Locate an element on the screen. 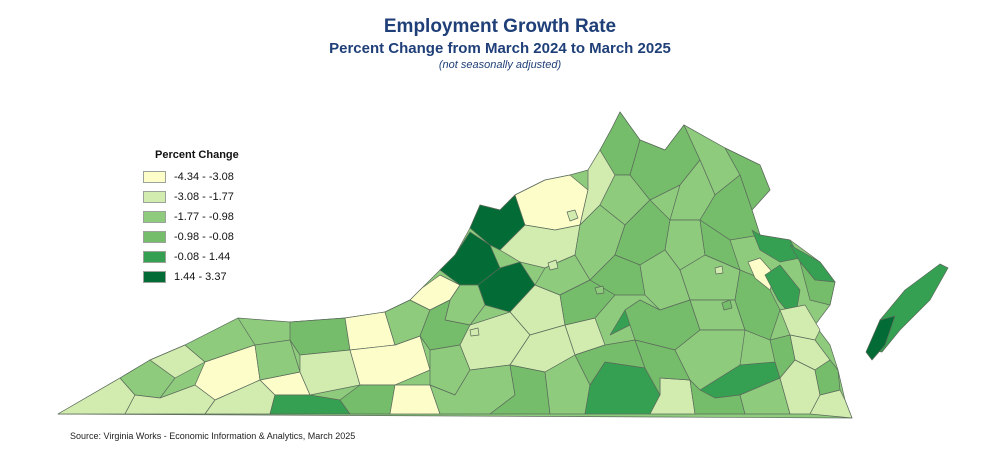  legend-item: -0.98 - -0.08 is located at coordinates (208, 237).